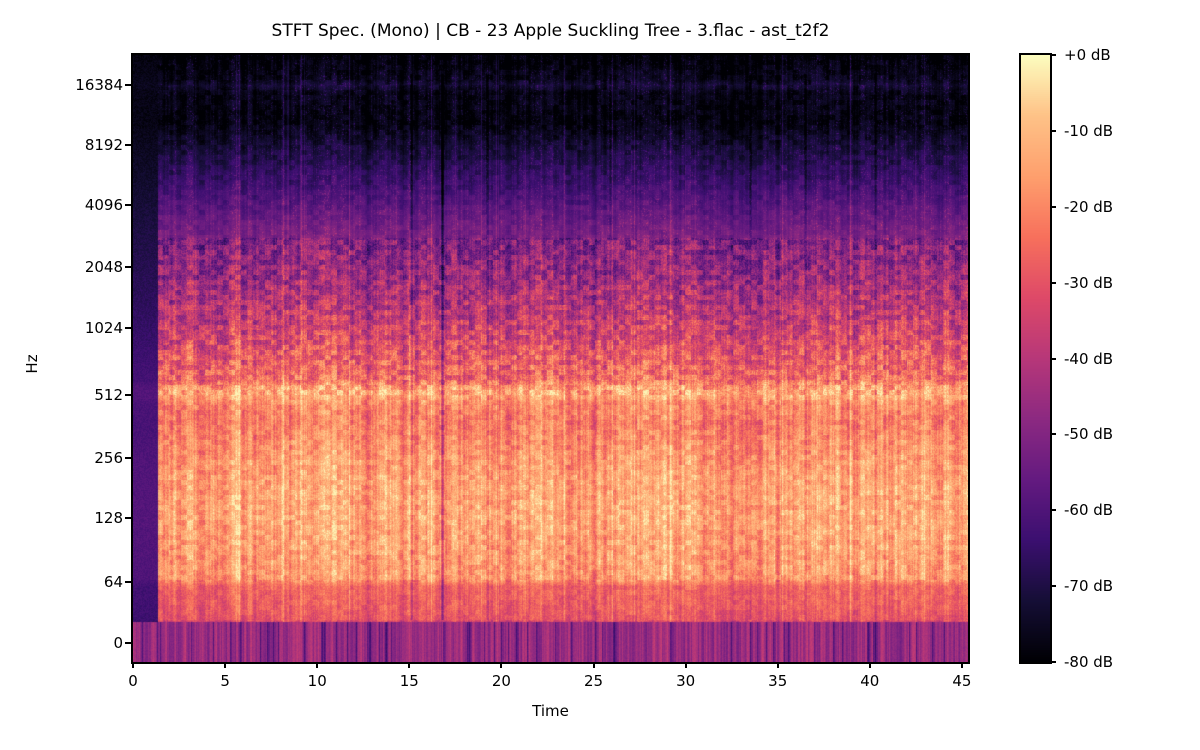 This screenshot has height=750, width=1200. Describe the element at coordinates (1089, 282) in the screenshot. I see `colorbar-tick-label: -30 dB` at that location.